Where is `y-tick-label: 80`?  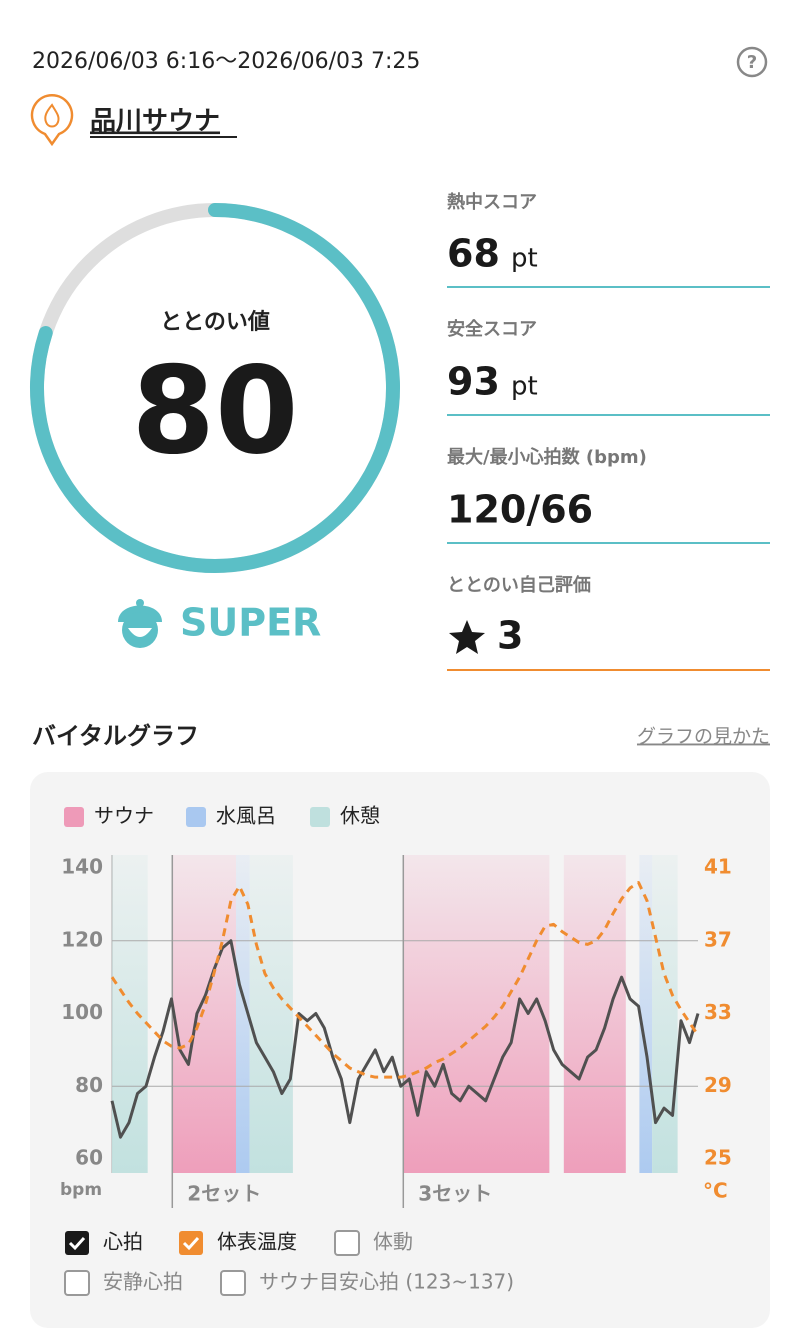
y-tick-label: 80 is located at coordinates (89, 1085).